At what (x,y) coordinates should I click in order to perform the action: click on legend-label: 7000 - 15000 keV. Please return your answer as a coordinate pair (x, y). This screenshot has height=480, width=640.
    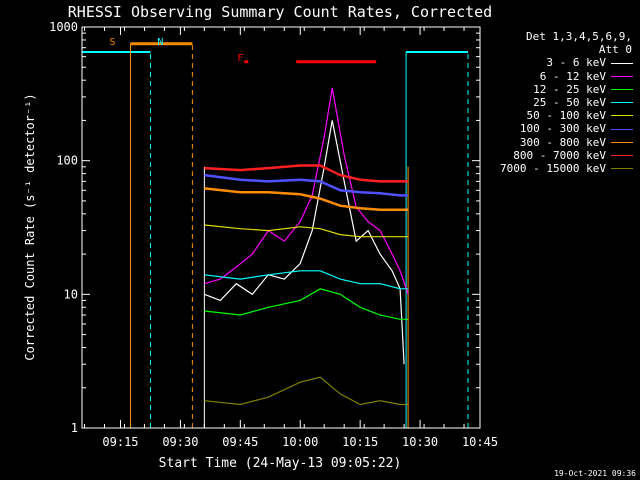
    Looking at the image, I should click on (553, 169).